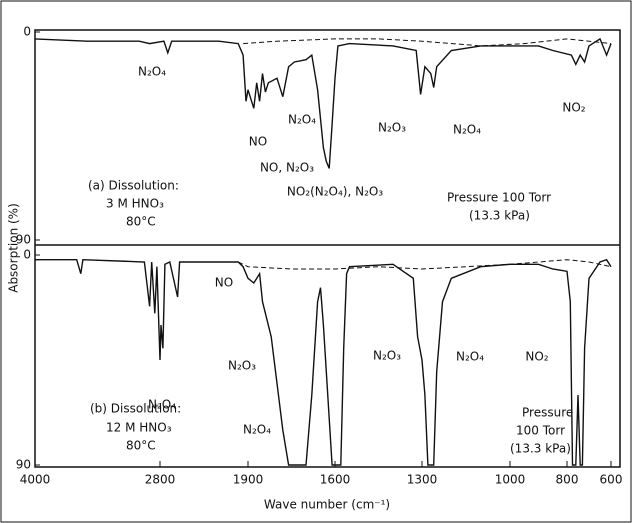 The width and height of the screenshot is (632, 523). What do you see at coordinates (327, 505) in the screenshot?
I see `x-axis-label: Wave number (cm⁻¹)` at bounding box center [327, 505].